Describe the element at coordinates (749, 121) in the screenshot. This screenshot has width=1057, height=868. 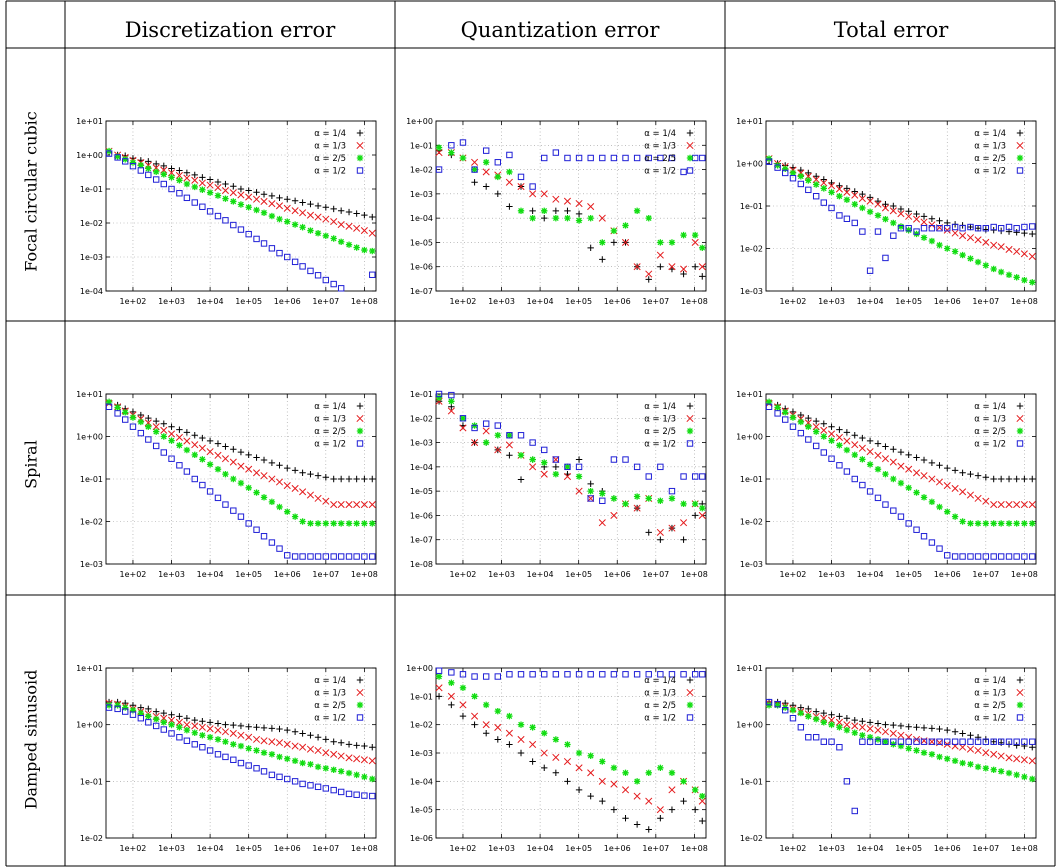
I see `y-tick-label: 1e+01` at that location.